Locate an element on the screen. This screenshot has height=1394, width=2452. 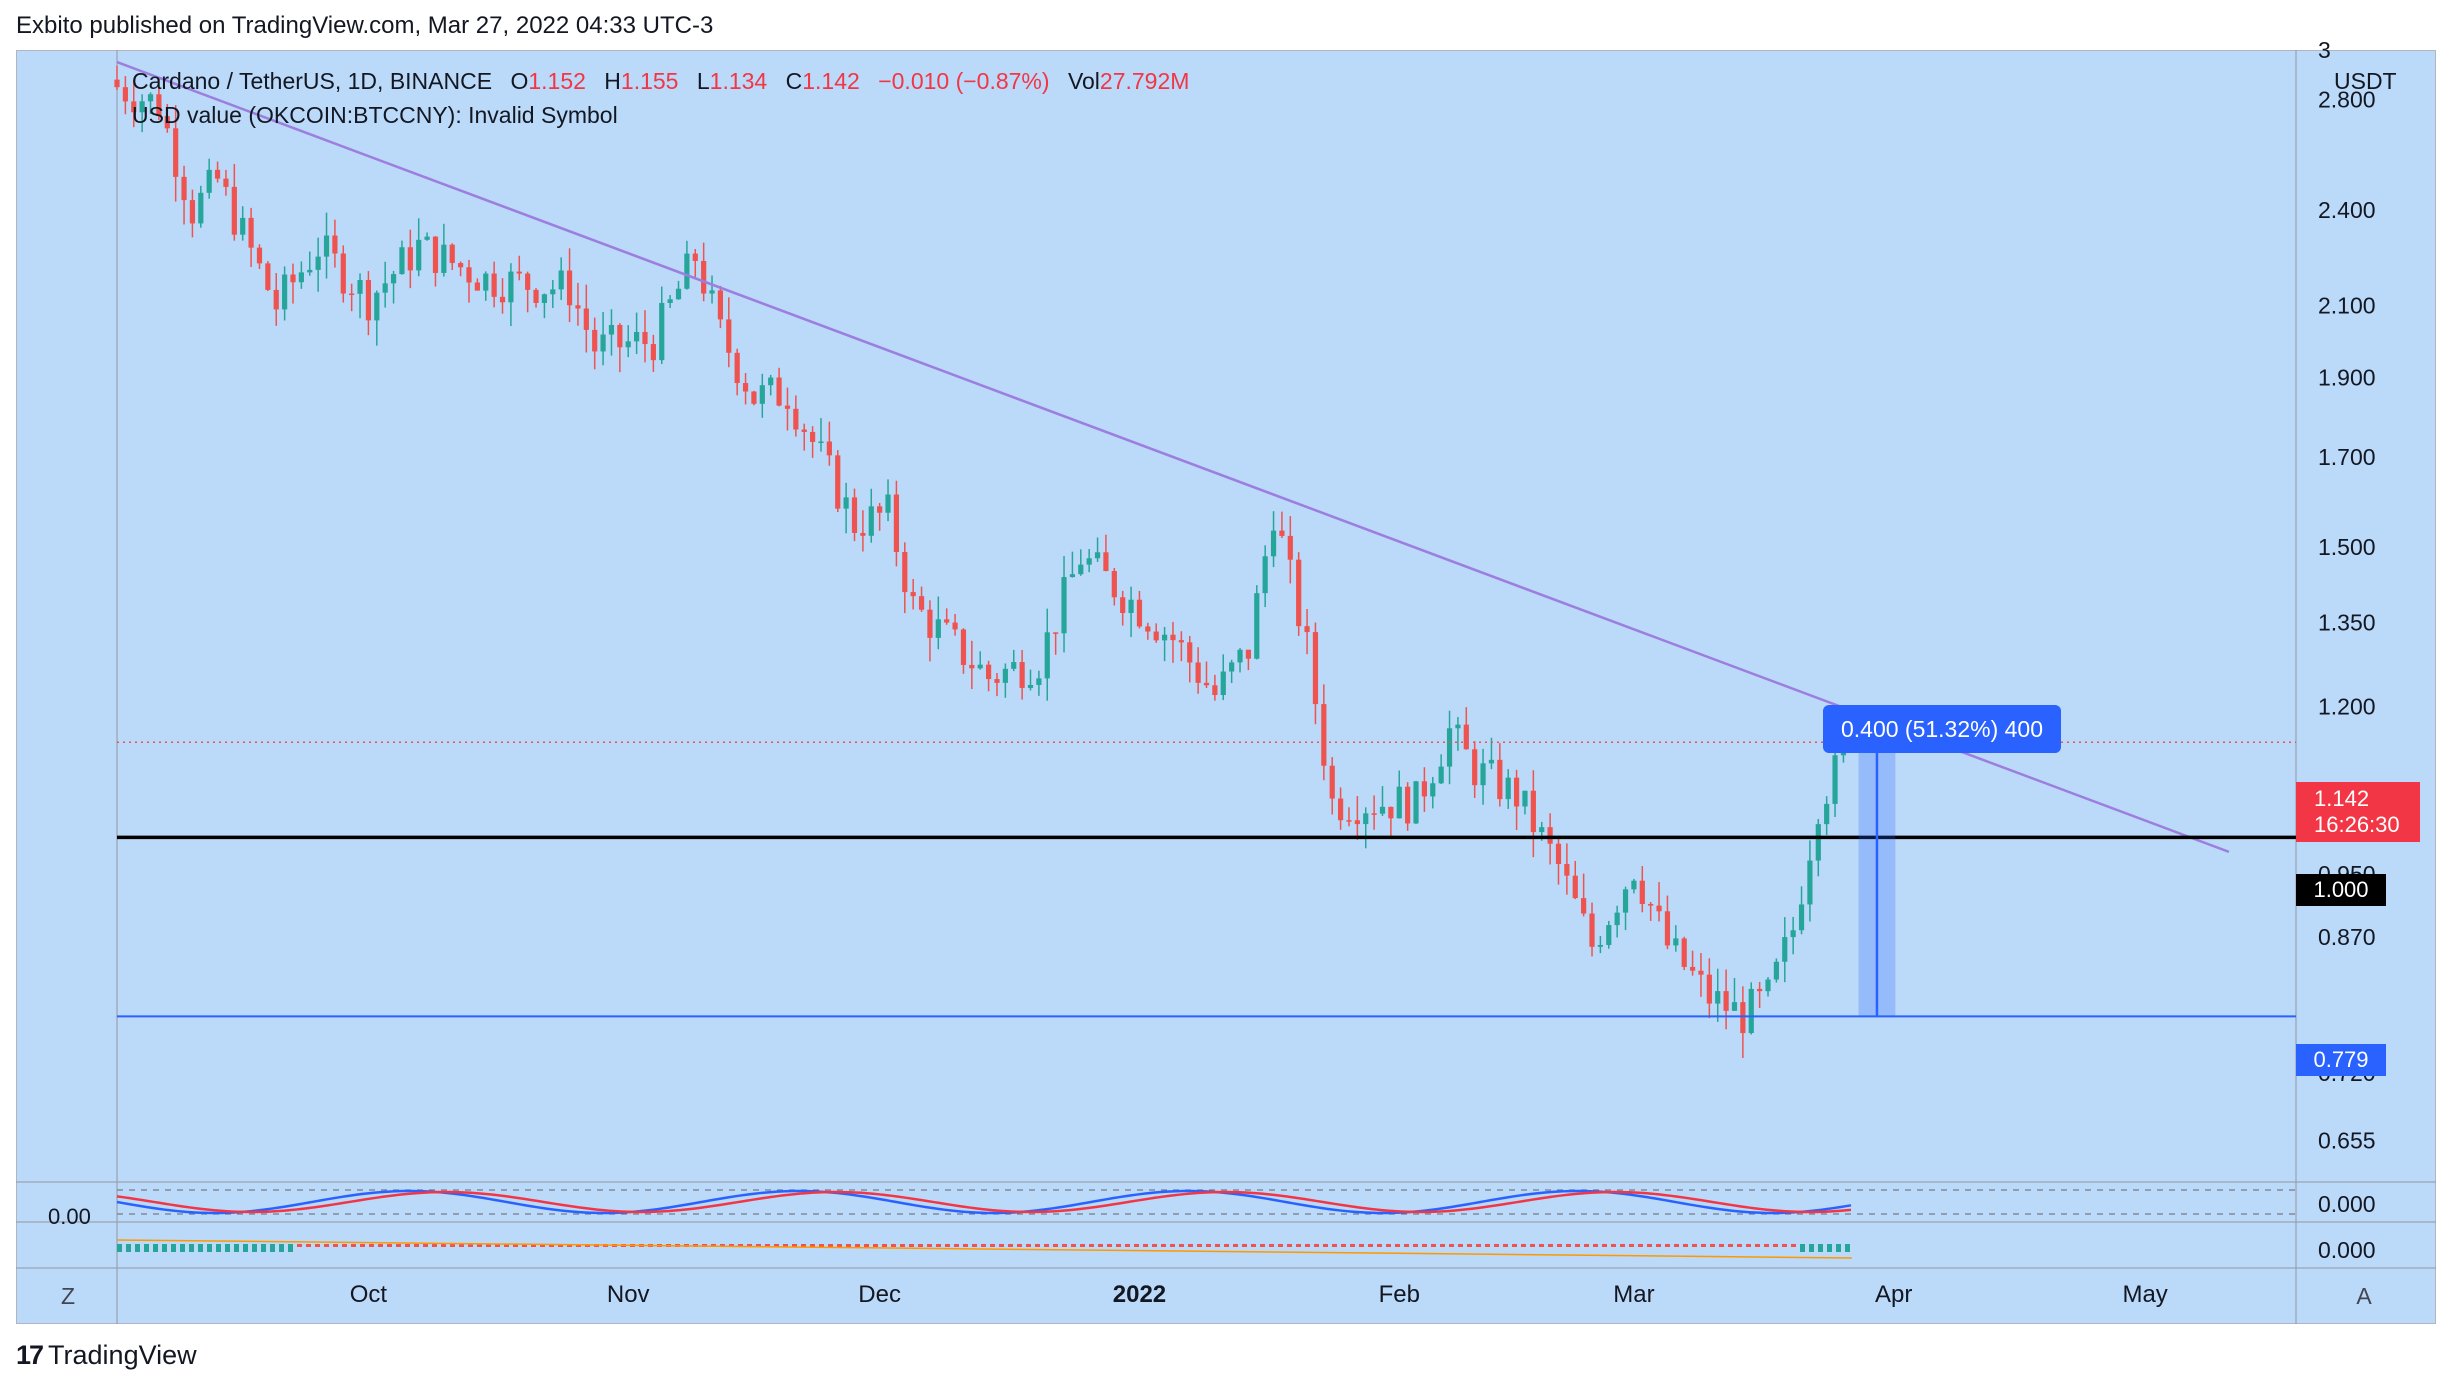
level-badge-0-779: 0.779 is located at coordinates (2341, 1060).